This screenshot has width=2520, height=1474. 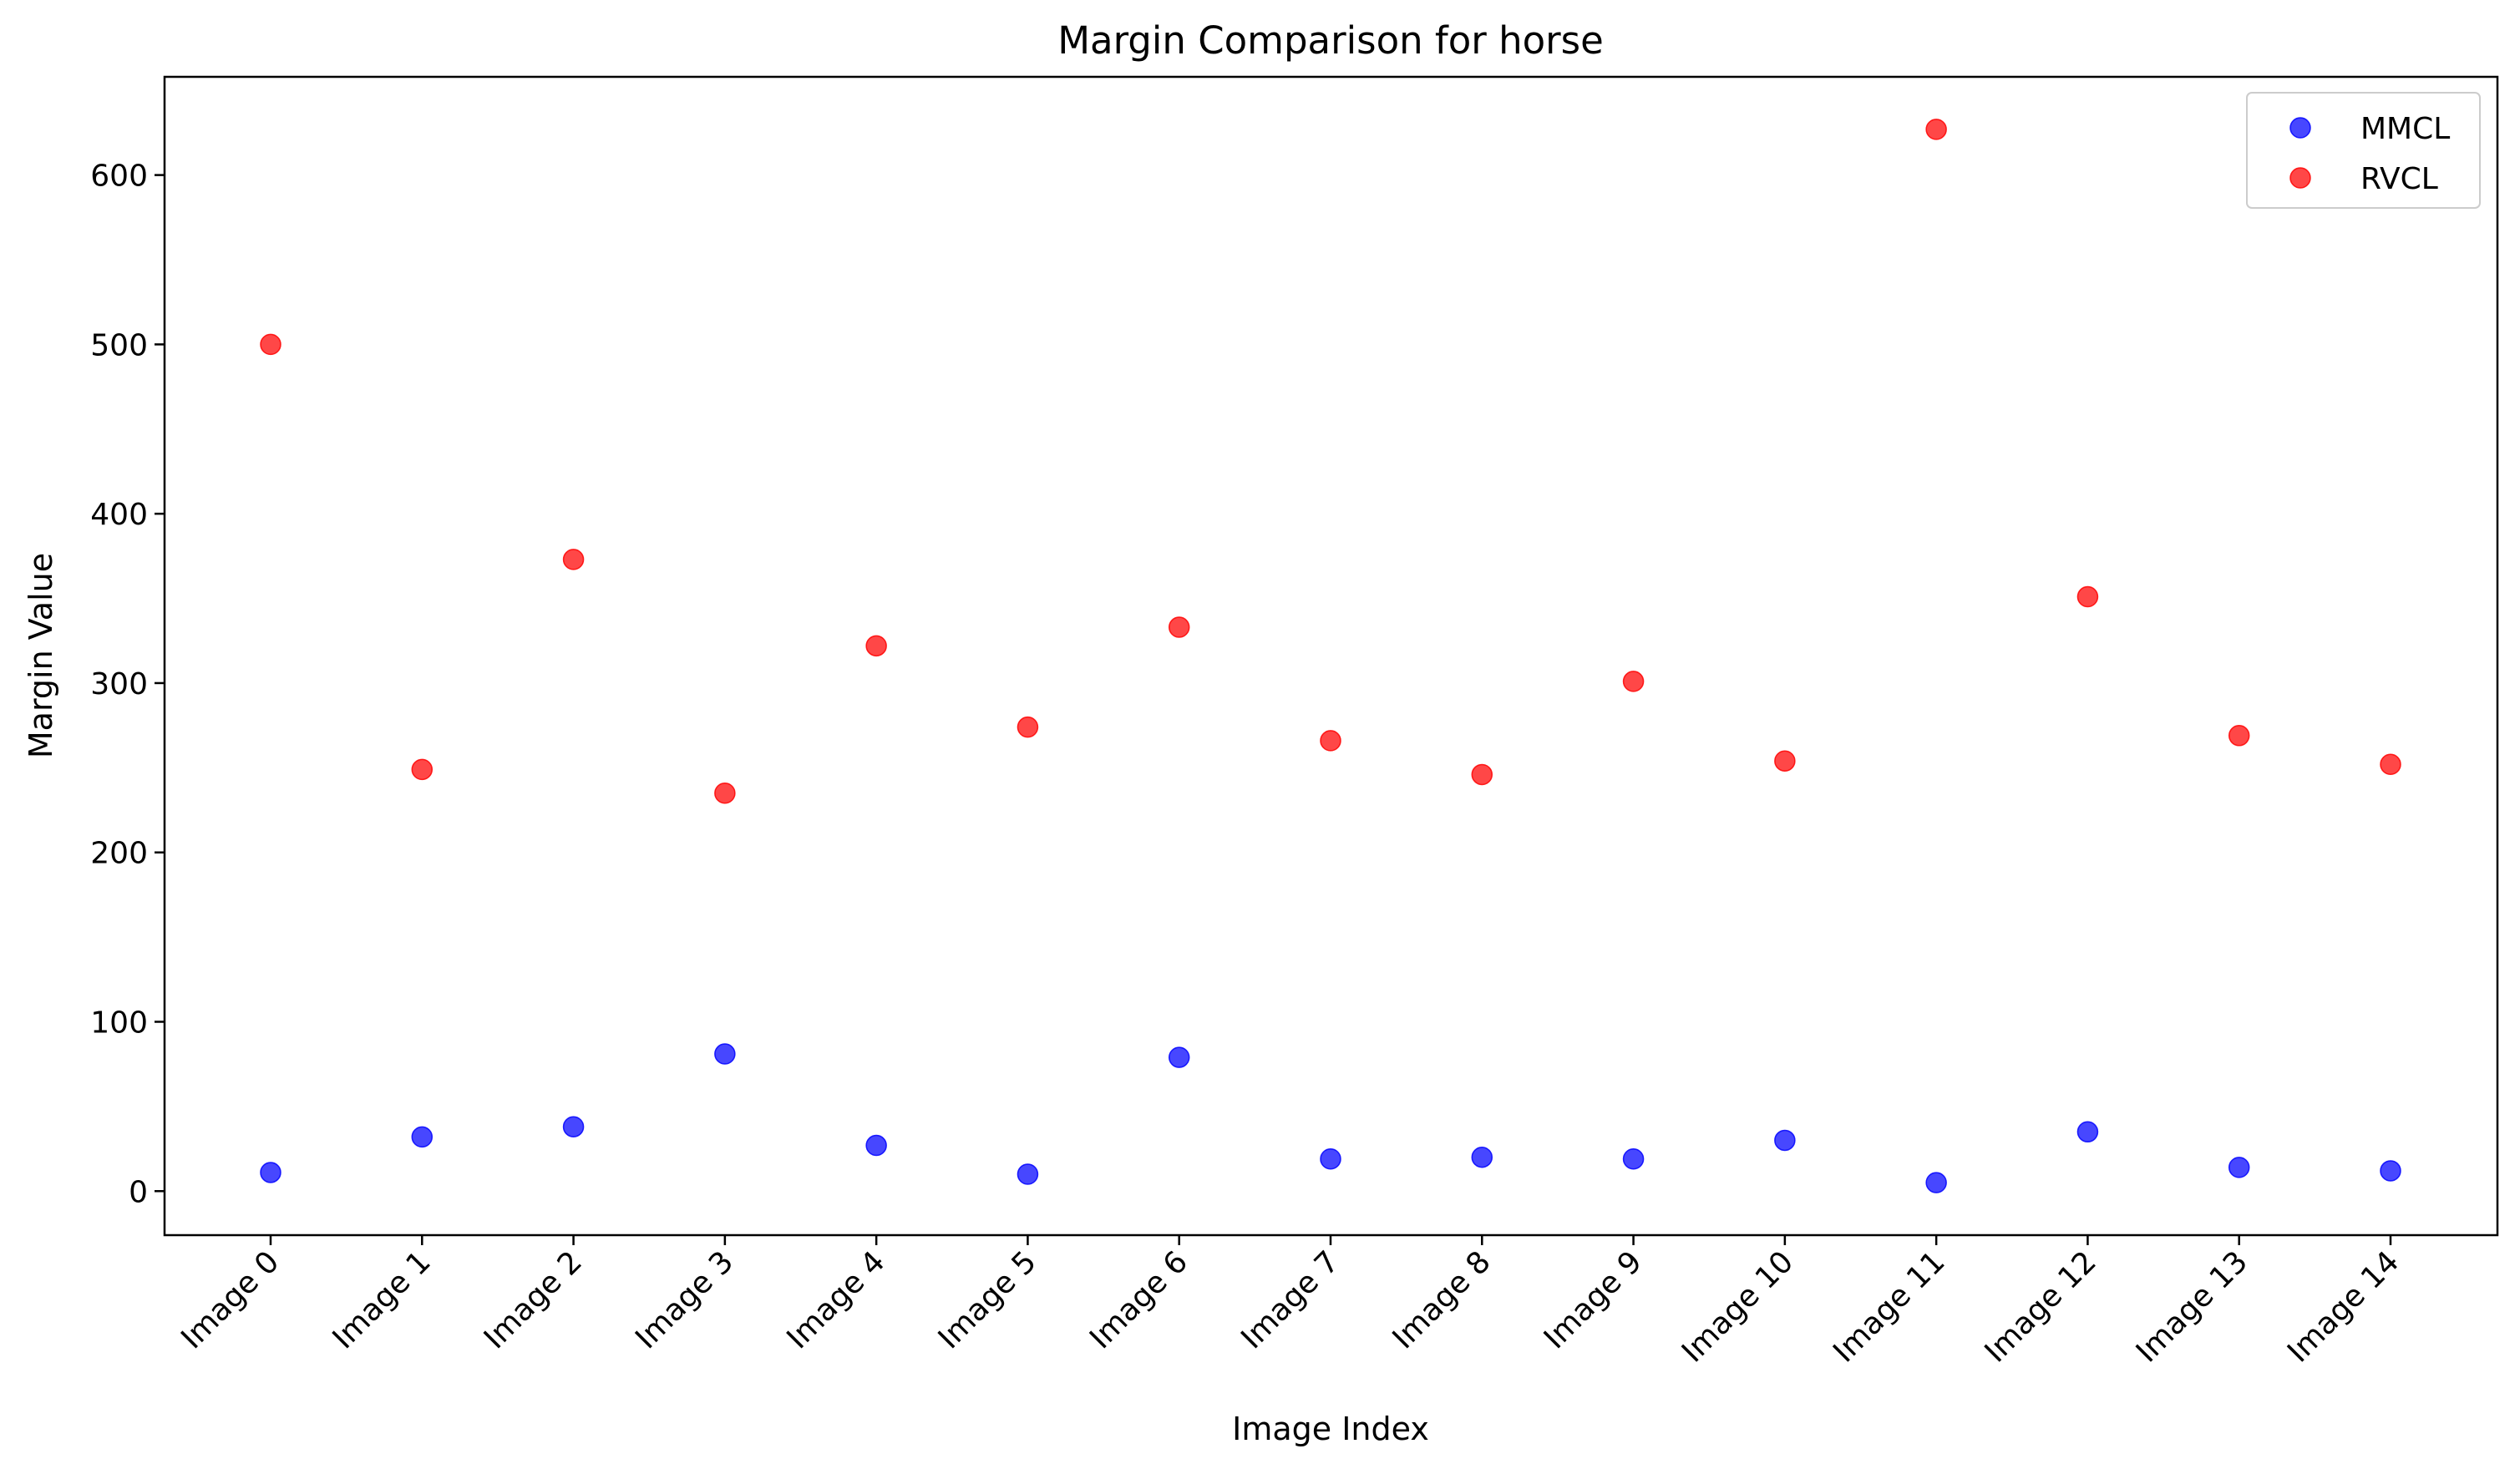 What do you see at coordinates (1330, 40) in the screenshot?
I see `chart-title: Margin Comparison for horse` at bounding box center [1330, 40].